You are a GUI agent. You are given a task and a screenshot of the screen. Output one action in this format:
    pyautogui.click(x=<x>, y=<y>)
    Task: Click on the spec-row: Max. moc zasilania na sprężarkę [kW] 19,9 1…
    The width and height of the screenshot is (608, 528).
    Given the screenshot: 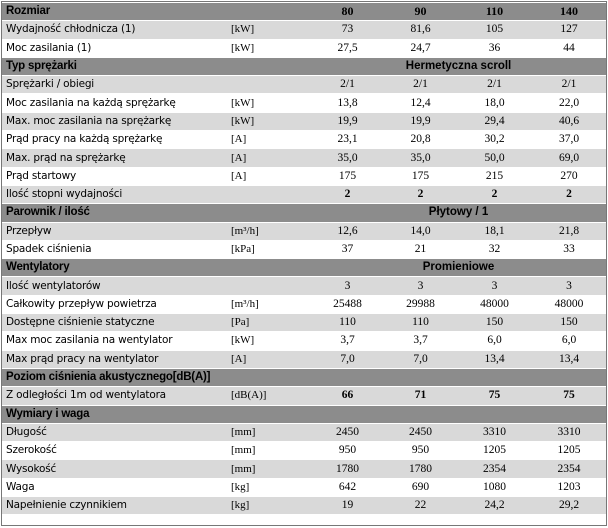 What is the action you would take?
    pyautogui.click(x=304, y=121)
    